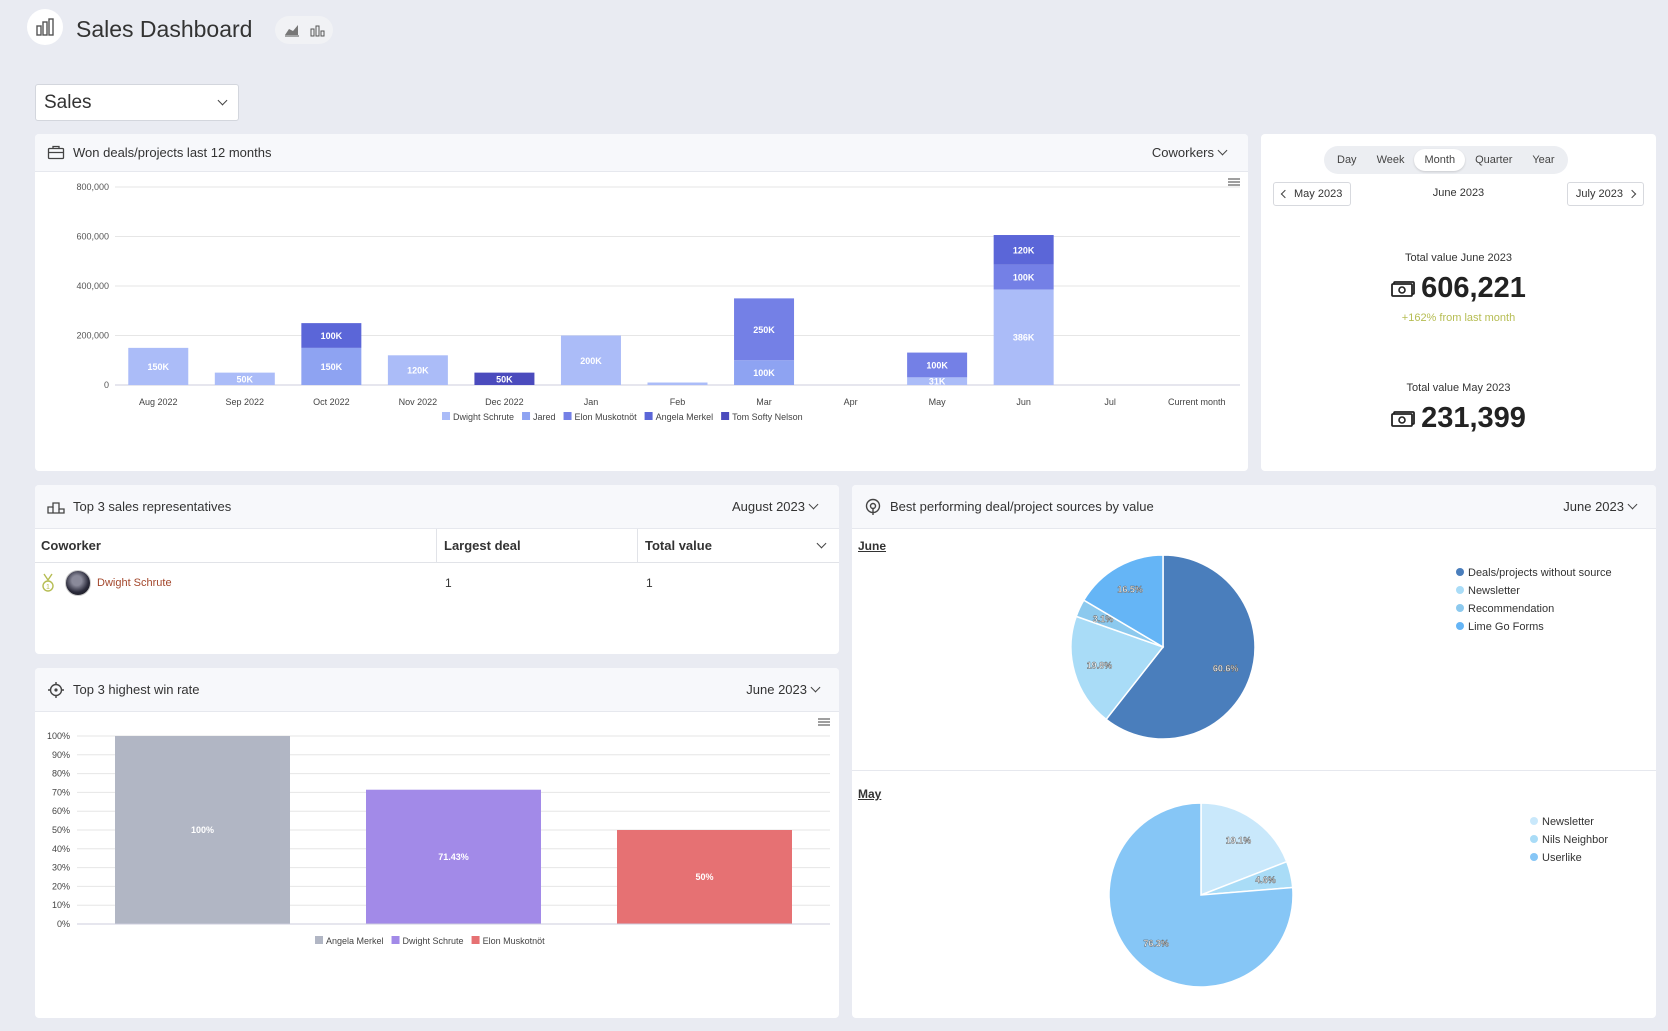  What do you see at coordinates (1130, 589) in the screenshot?
I see `pie-data-label: 16.5%` at bounding box center [1130, 589].